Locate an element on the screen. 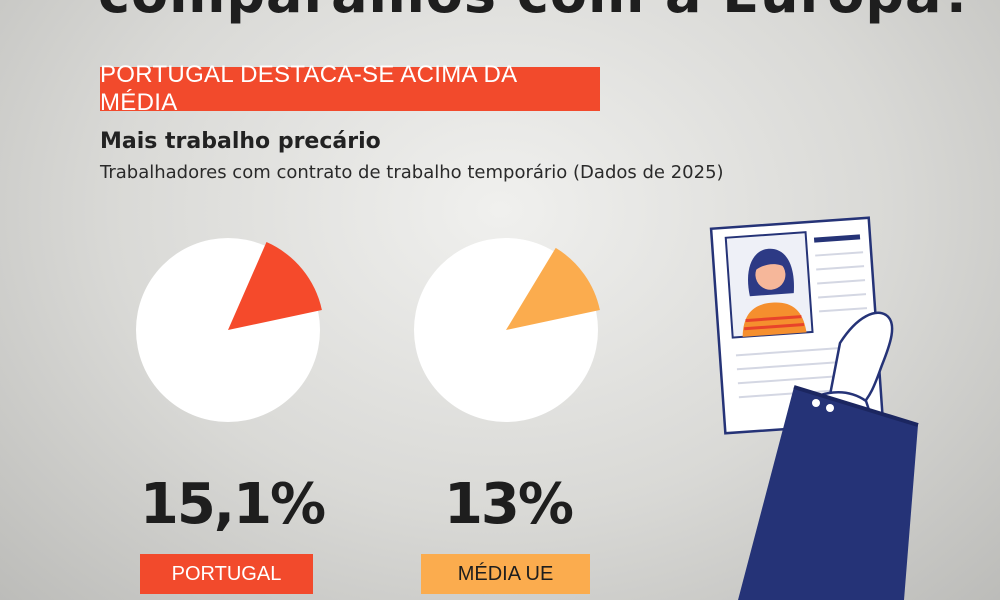 This screenshot has width=1000, height=600. hand-holding-id-card-icon is located at coordinates (814, 408).